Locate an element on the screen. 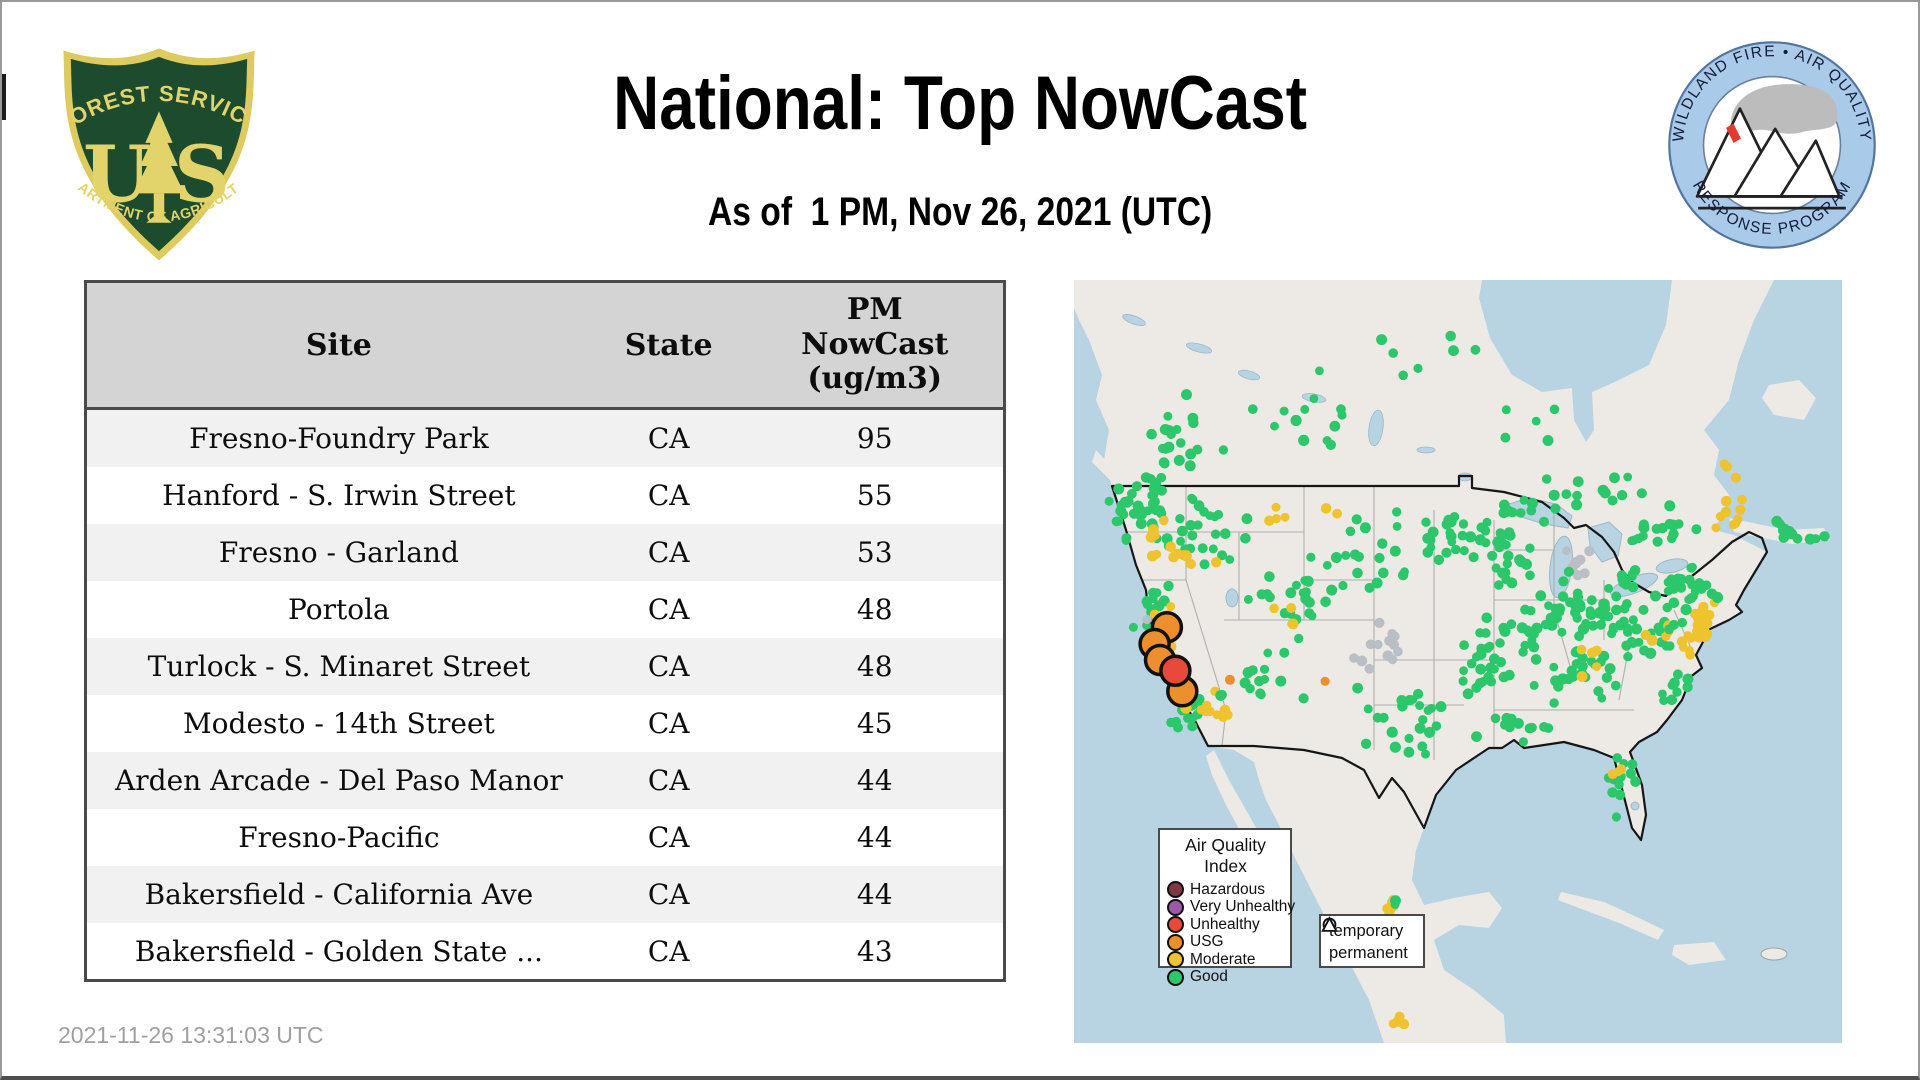  aqi-legend-label: Hazardous is located at coordinates (1227, 889).